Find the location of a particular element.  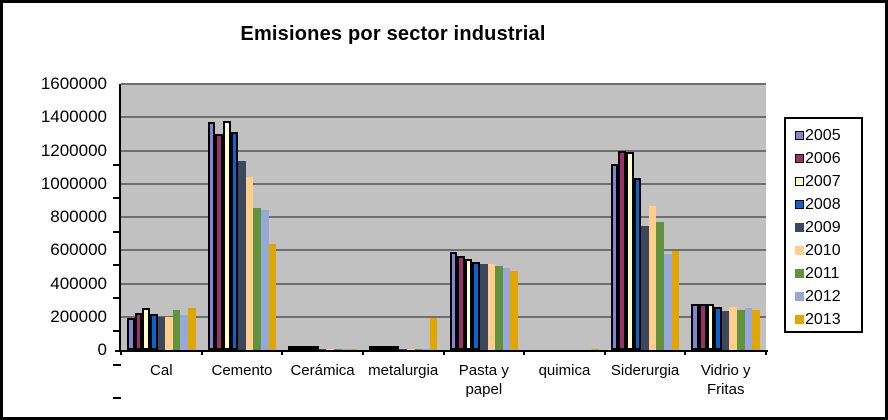

legend-item-2010: 2010 is located at coordinates (828, 250).